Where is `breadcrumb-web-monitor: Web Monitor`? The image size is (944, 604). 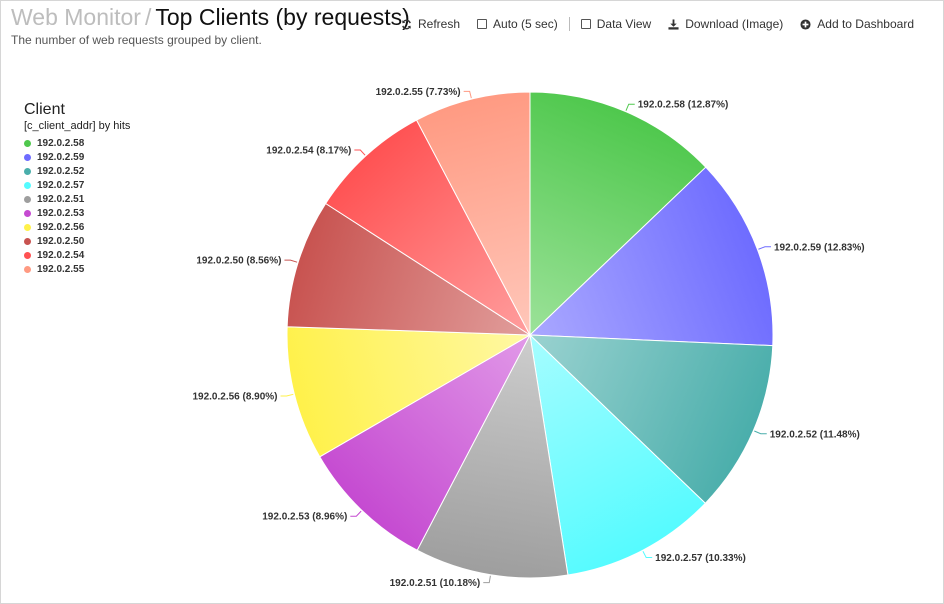 breadcrumb-web-monitor: Web Monitor is located at coordinates (76, 17).